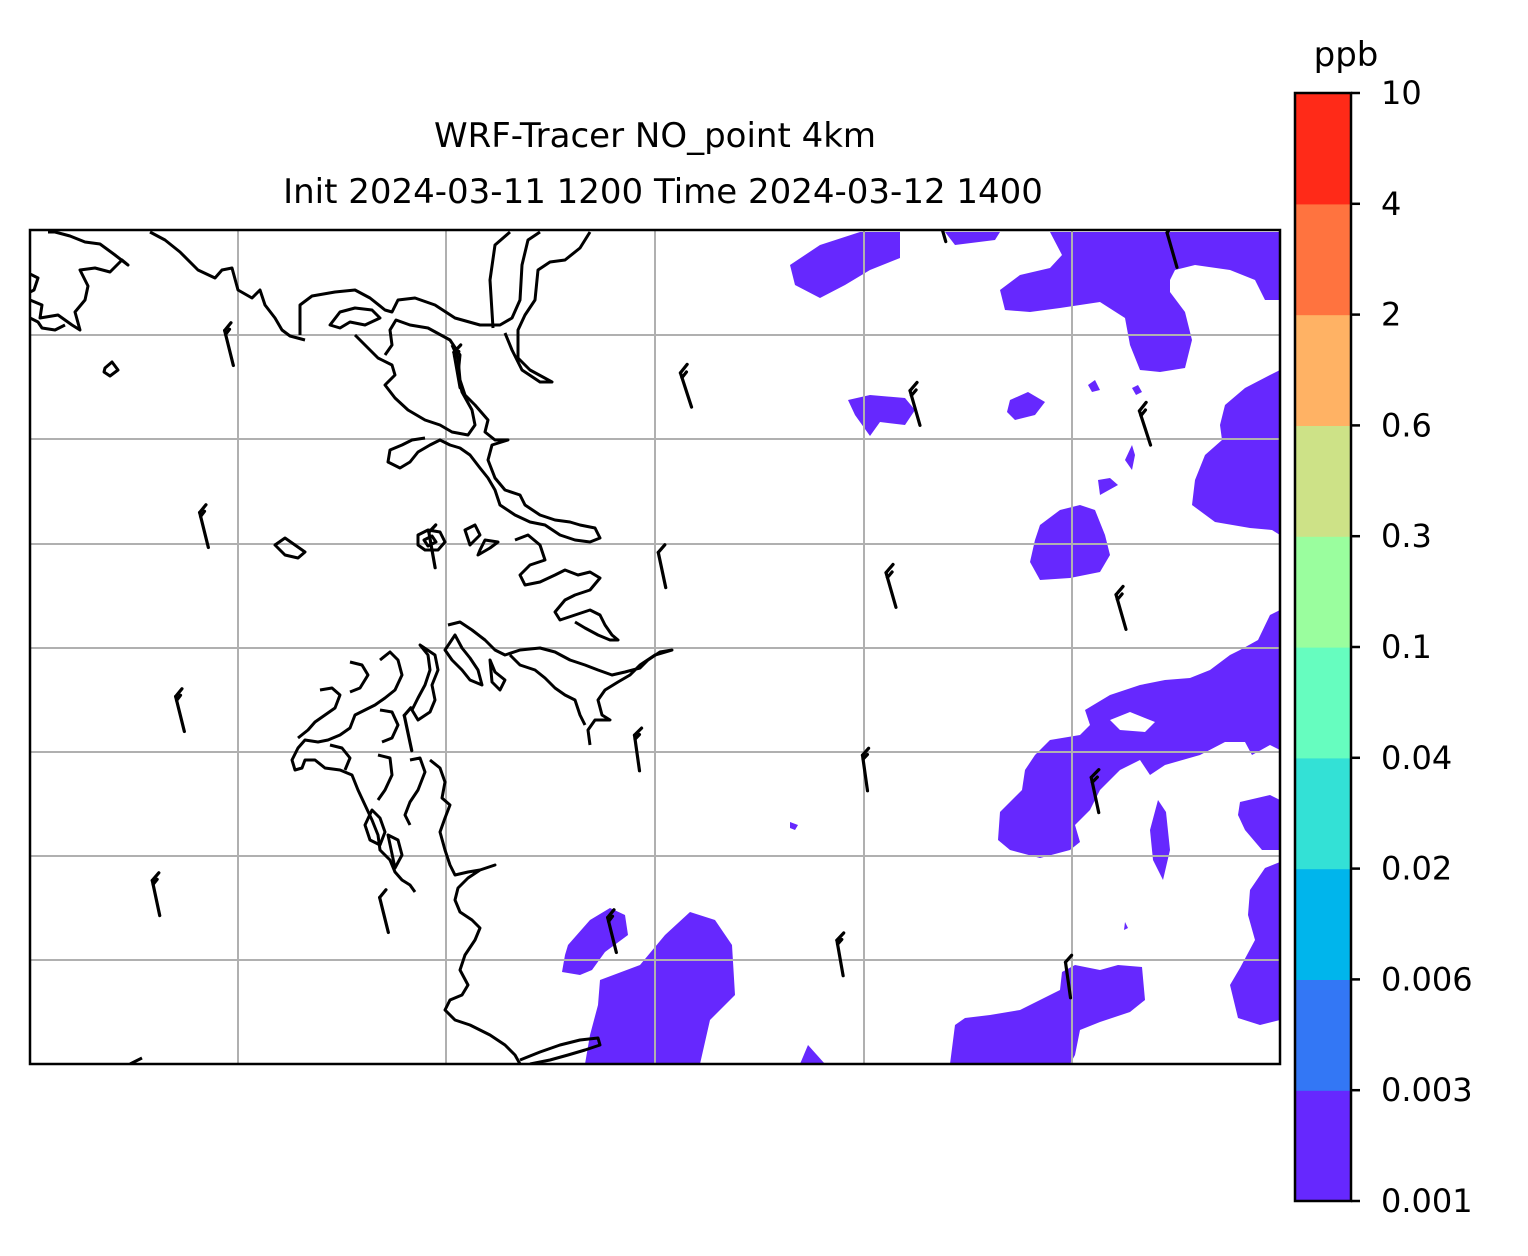 Image resolution: width=1528 pixels, height=1256 pixels. Describe the element at coordinates (1406, 647) in the screenshot. I see `colorbar-tick-label: 0.1` at that location.